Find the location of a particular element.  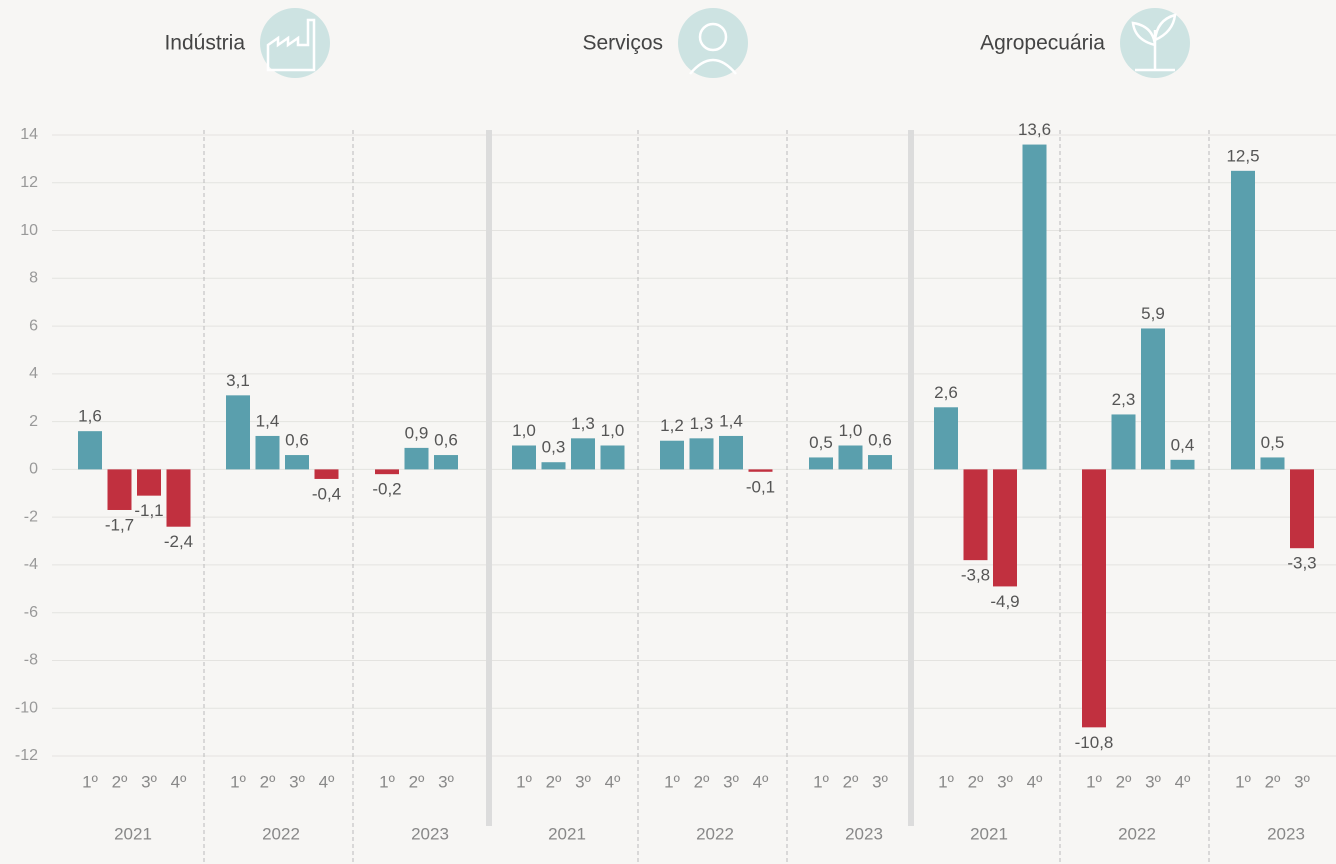

value-label: 0,3 is located at coordinates (554, 447).